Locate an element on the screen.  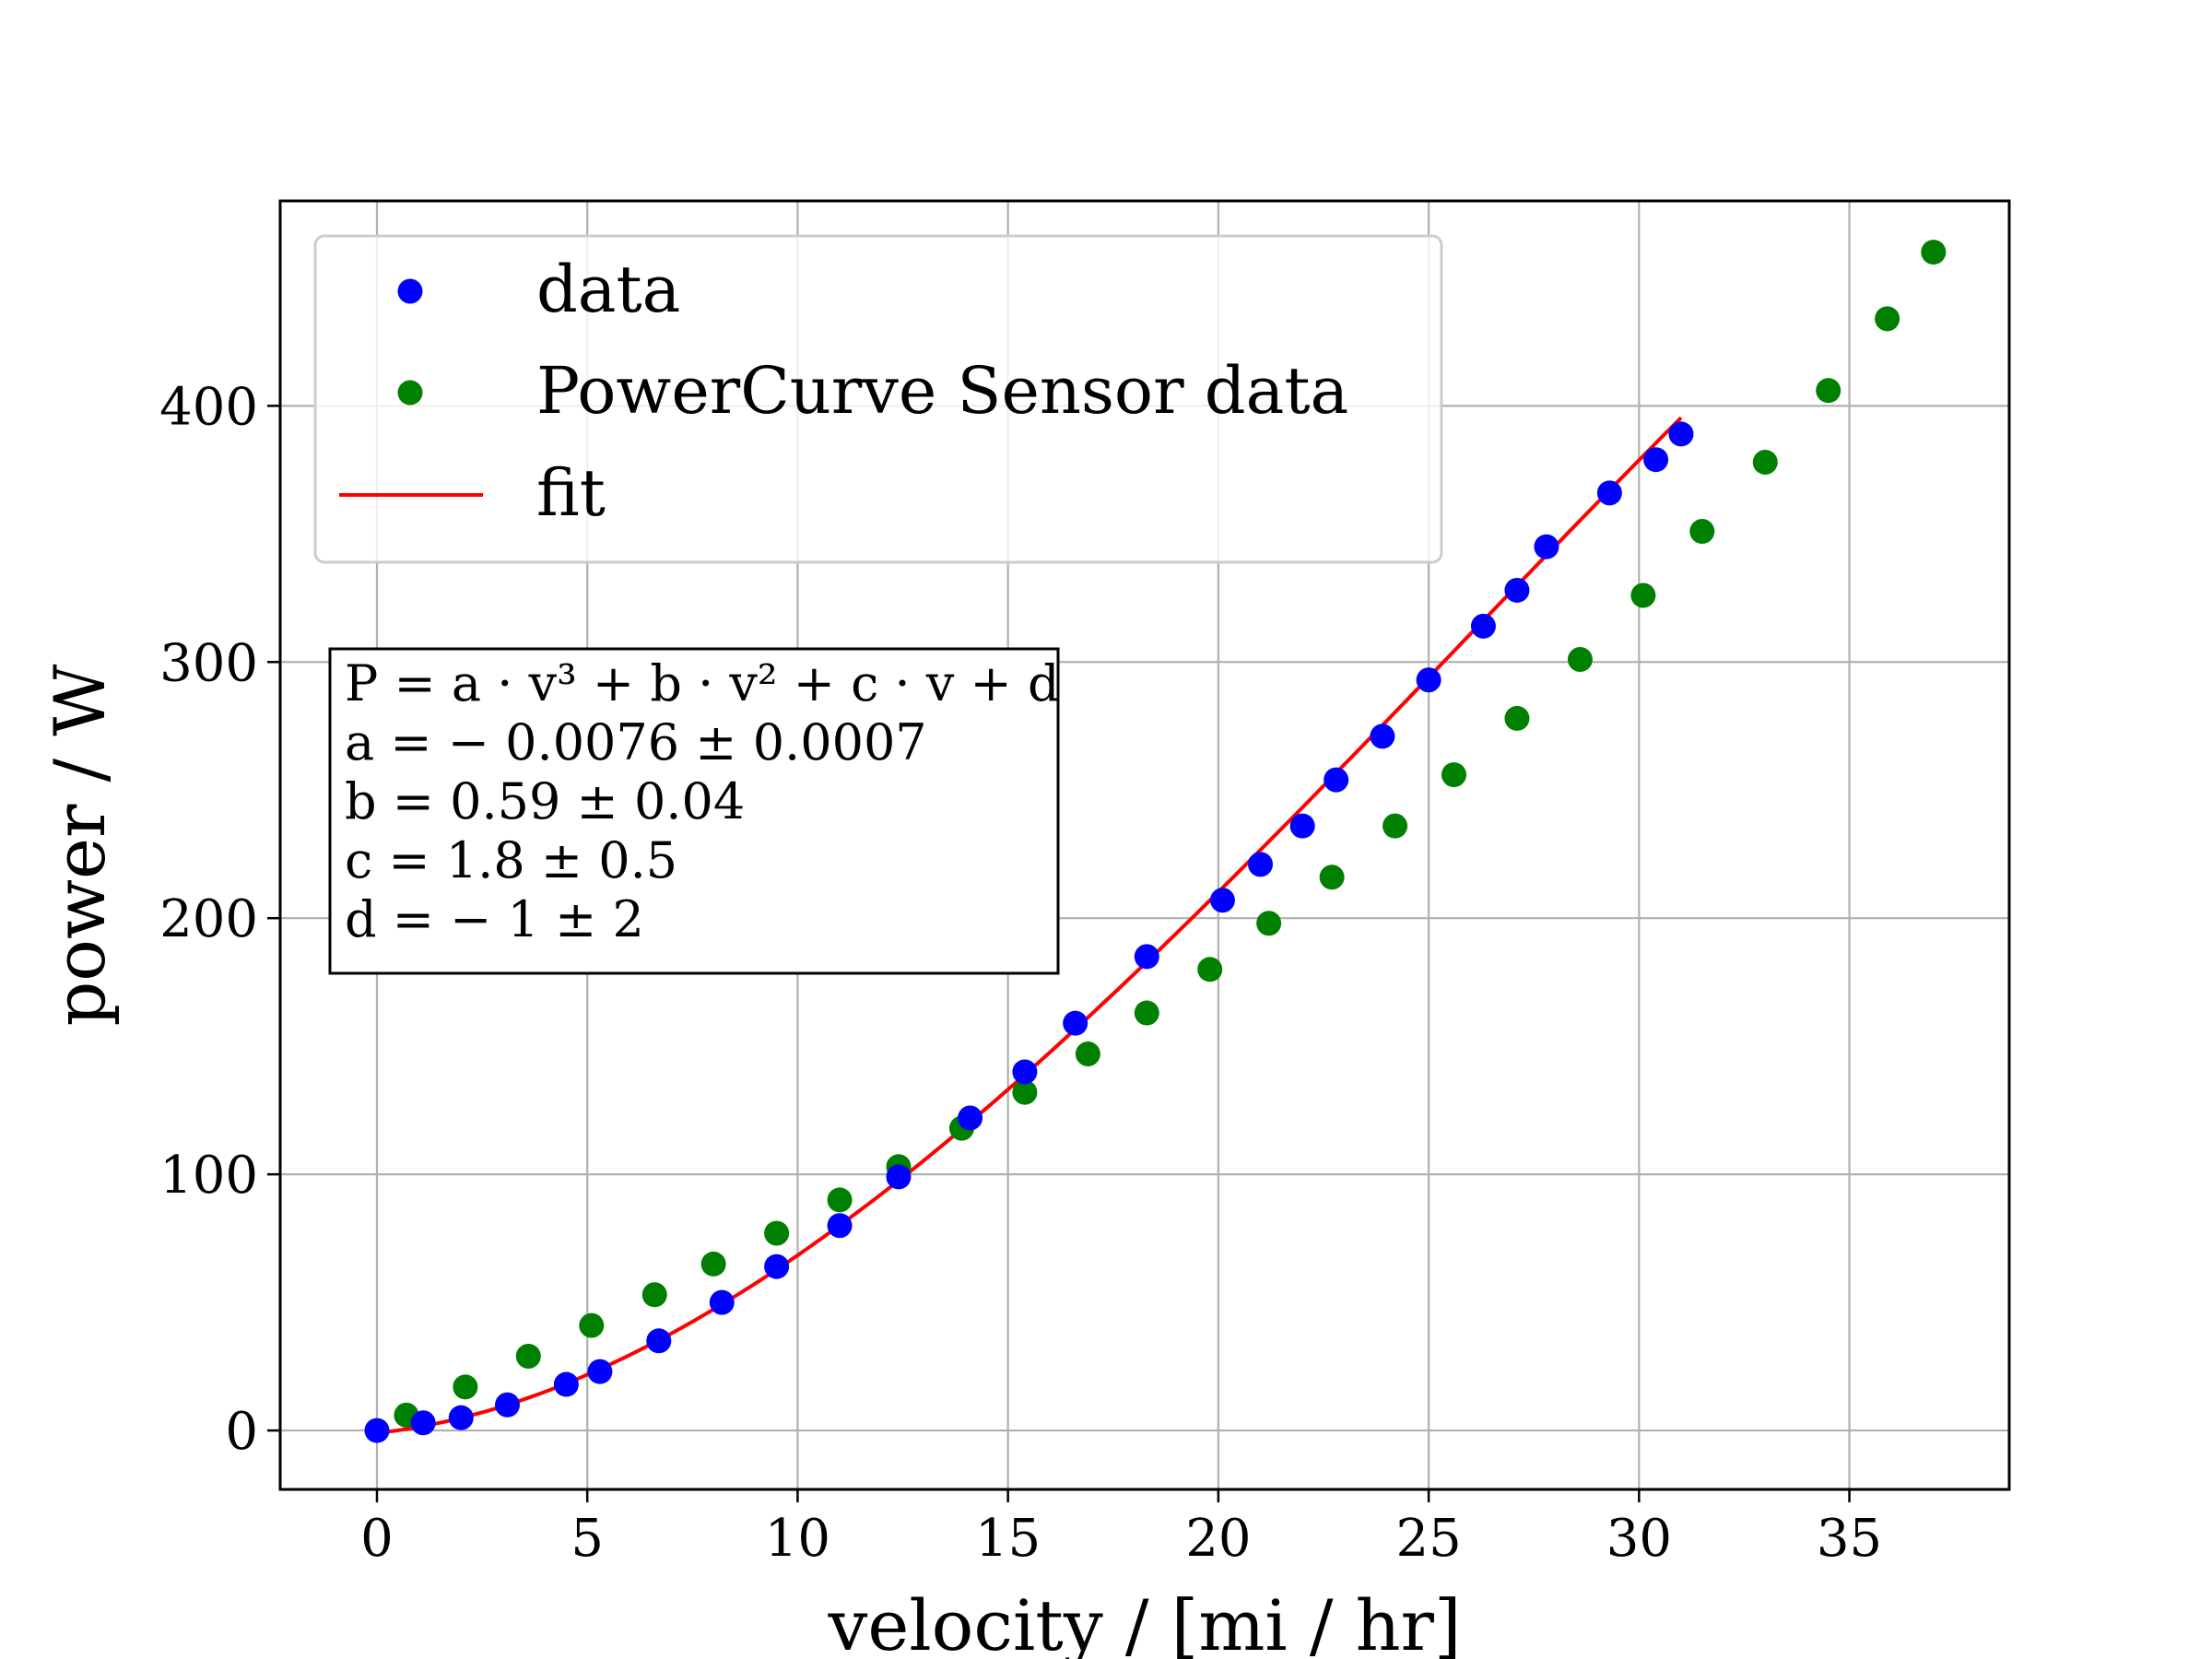
y-tick-label: 0 is located at coordinates (241, 1432).